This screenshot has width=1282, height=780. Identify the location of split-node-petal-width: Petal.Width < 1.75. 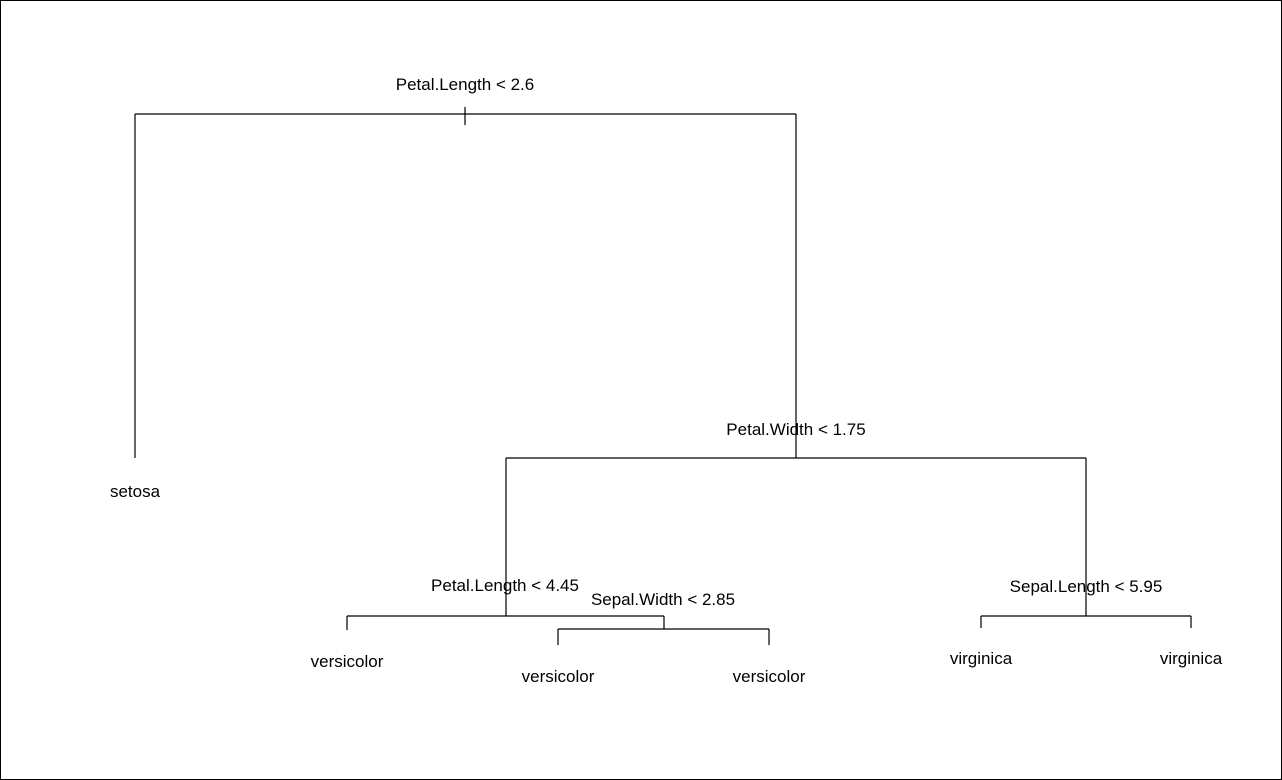
(796, 439).